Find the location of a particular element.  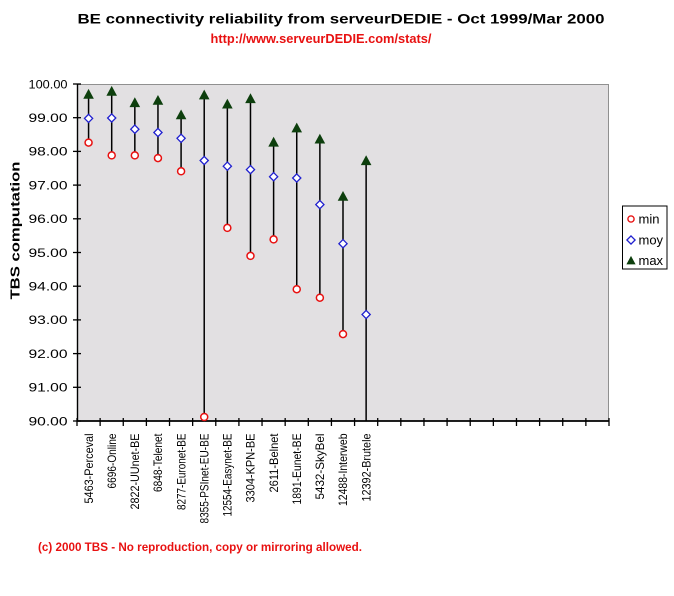

svg-text: 98.00 is located at coordinates (48, 152).